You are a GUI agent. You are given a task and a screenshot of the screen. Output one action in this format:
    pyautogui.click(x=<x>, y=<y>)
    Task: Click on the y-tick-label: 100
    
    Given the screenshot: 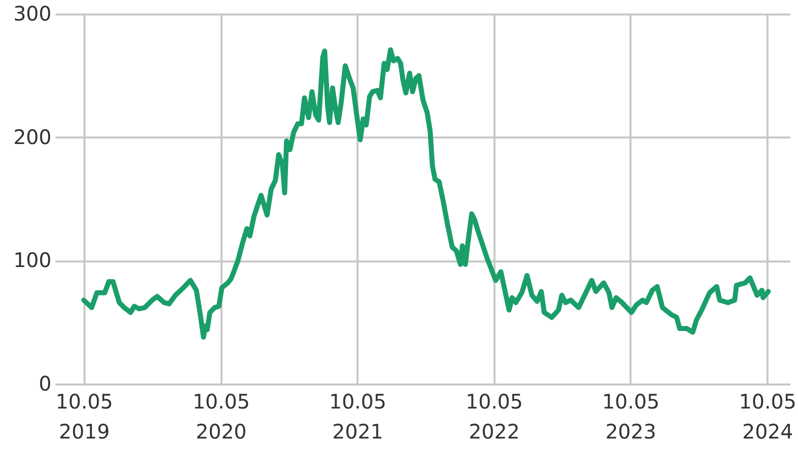 What is the action you would take?
    pyautogui.click(x=32, y=260)
    